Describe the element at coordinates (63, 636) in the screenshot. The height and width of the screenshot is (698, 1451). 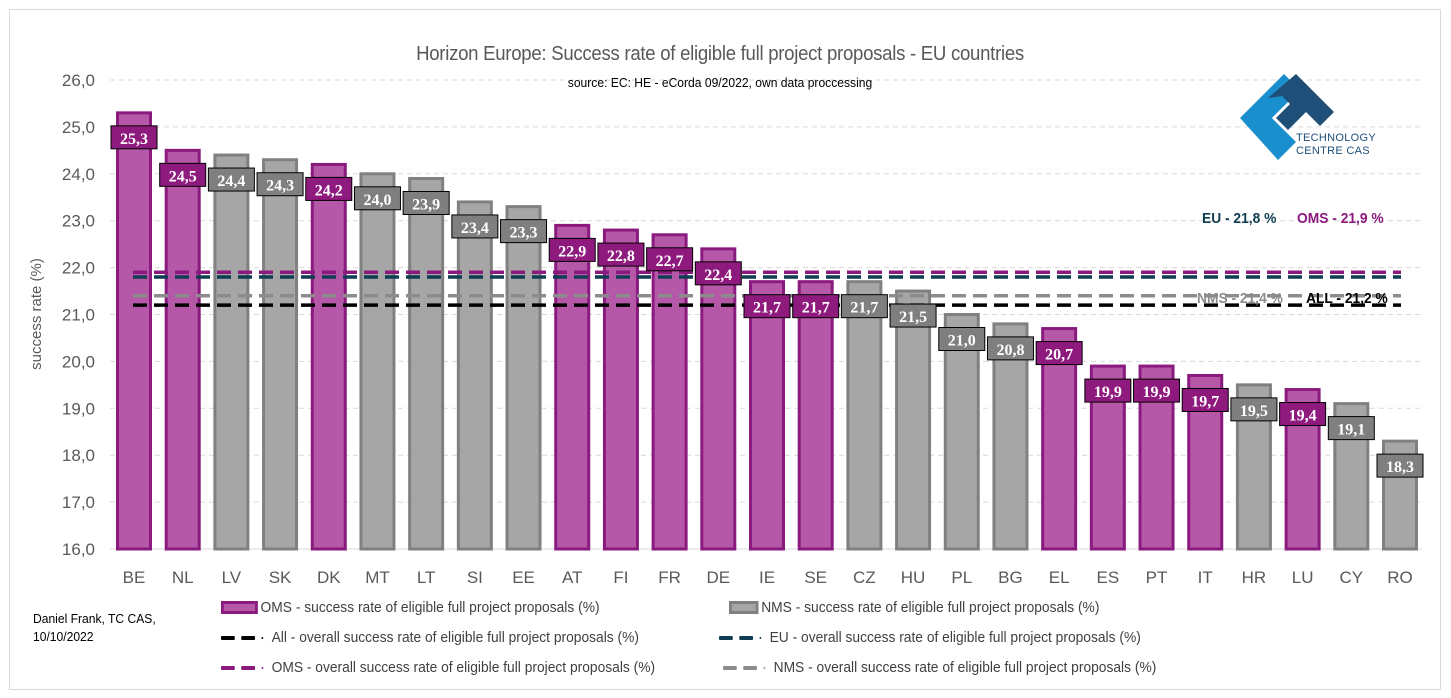
I see `author-line-2: 10/10/2022` at that location.